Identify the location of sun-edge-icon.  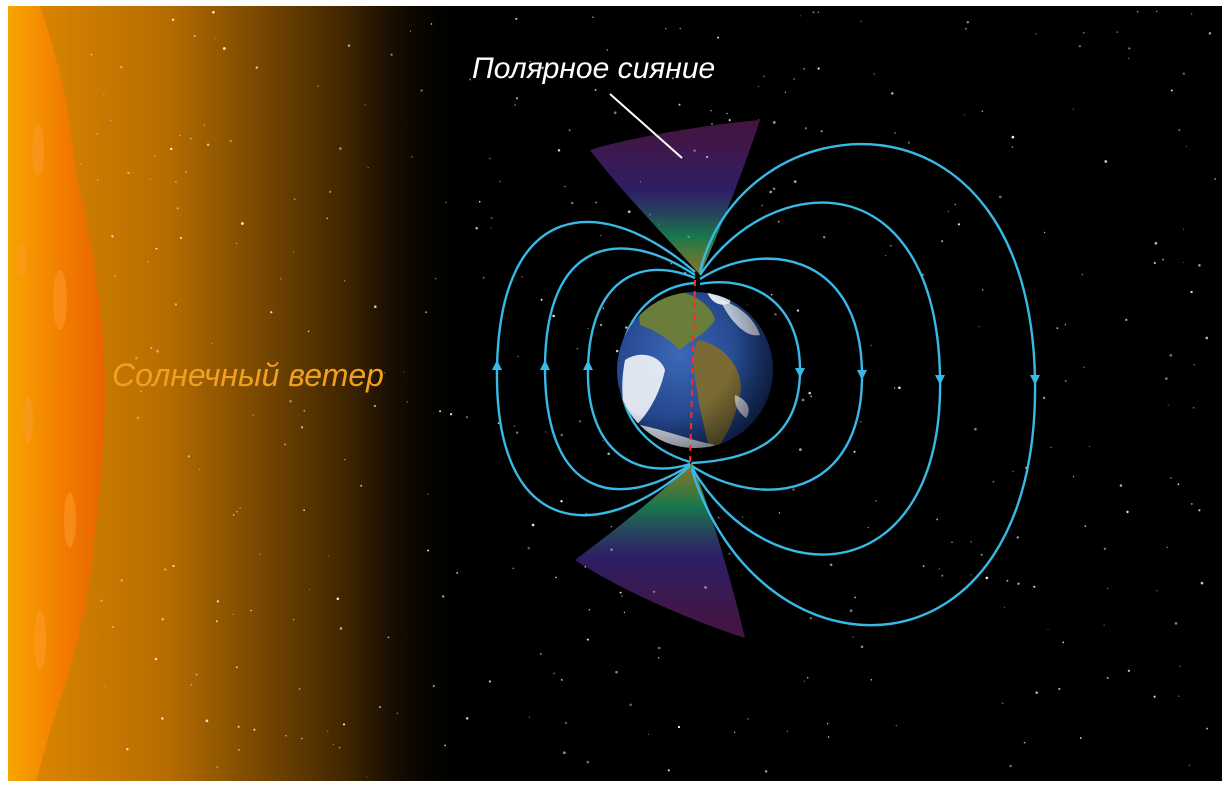
(56, 393).